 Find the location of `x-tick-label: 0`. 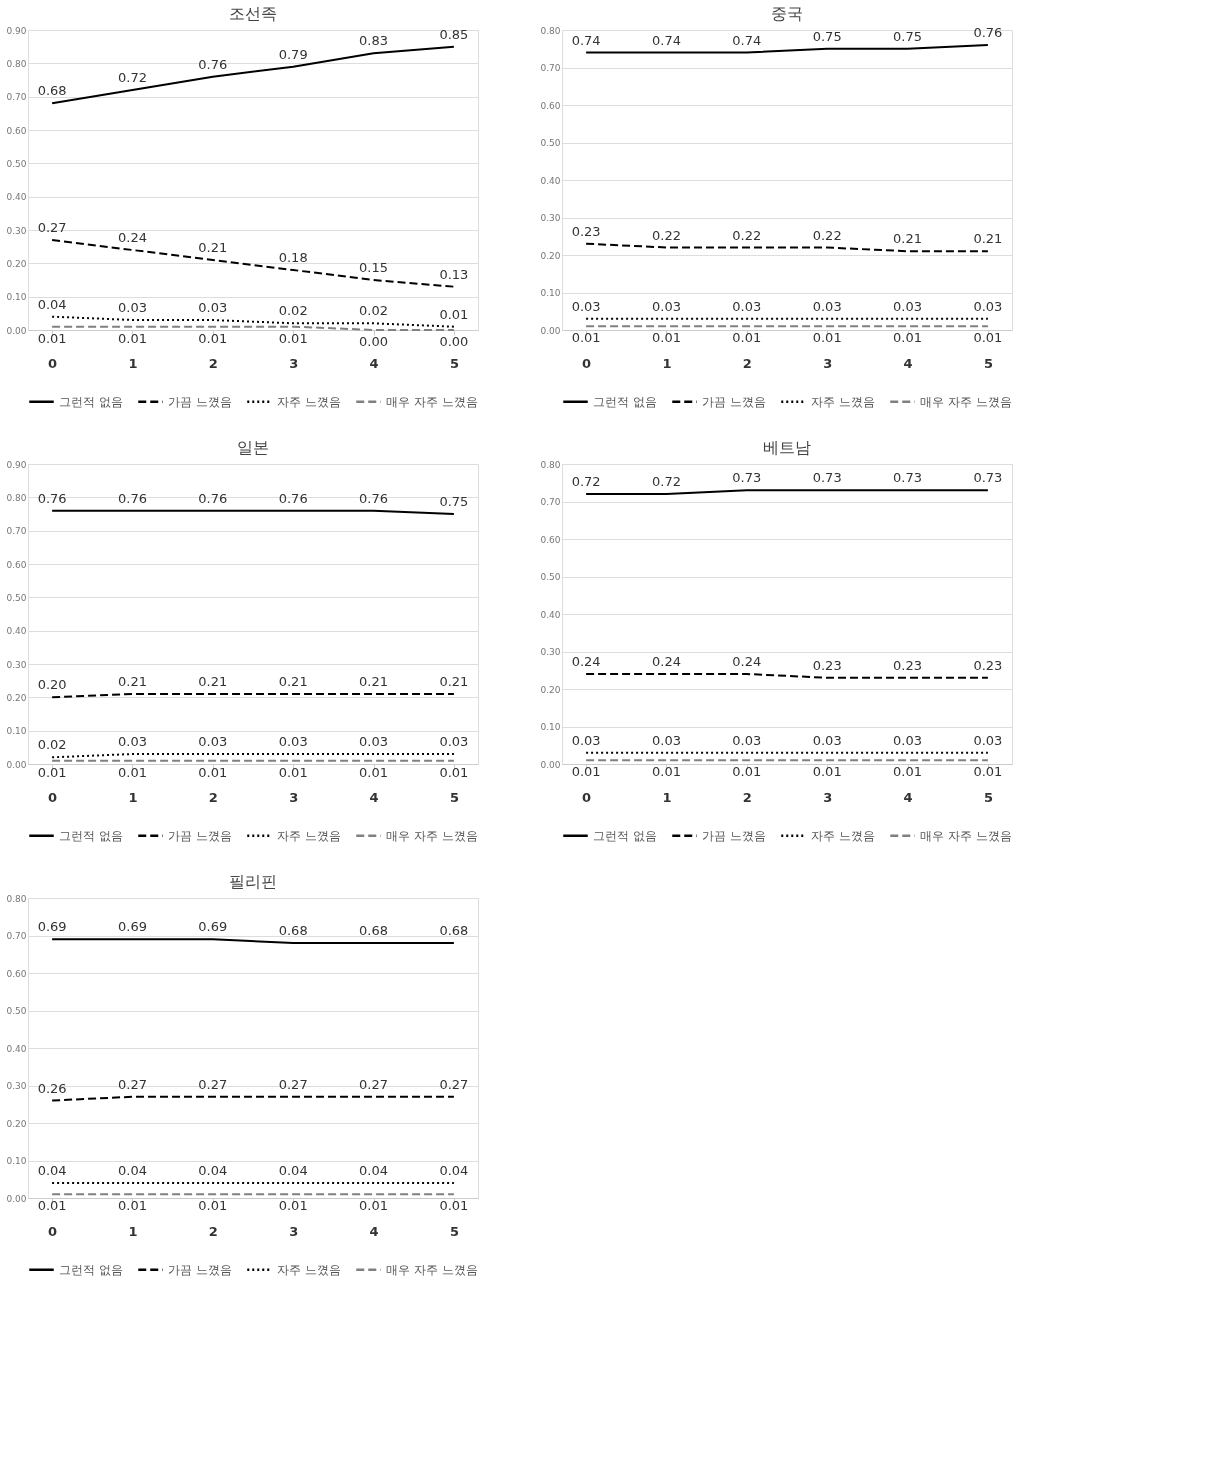

x-tick-label: 0 is located at coordinates (53, 1231).